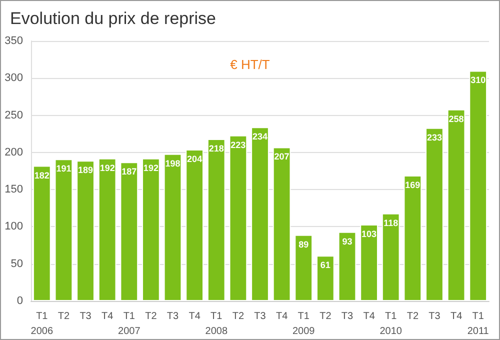 This screenshot has width=500, height=340. I want to click on y-tick-label: 350, so click(13, 41).